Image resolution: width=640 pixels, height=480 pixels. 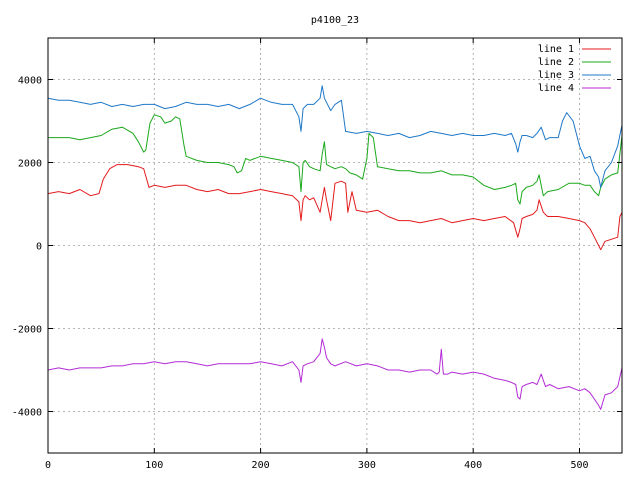 I want to click on y-tick-label: 2000, so click(x=30, y=164).